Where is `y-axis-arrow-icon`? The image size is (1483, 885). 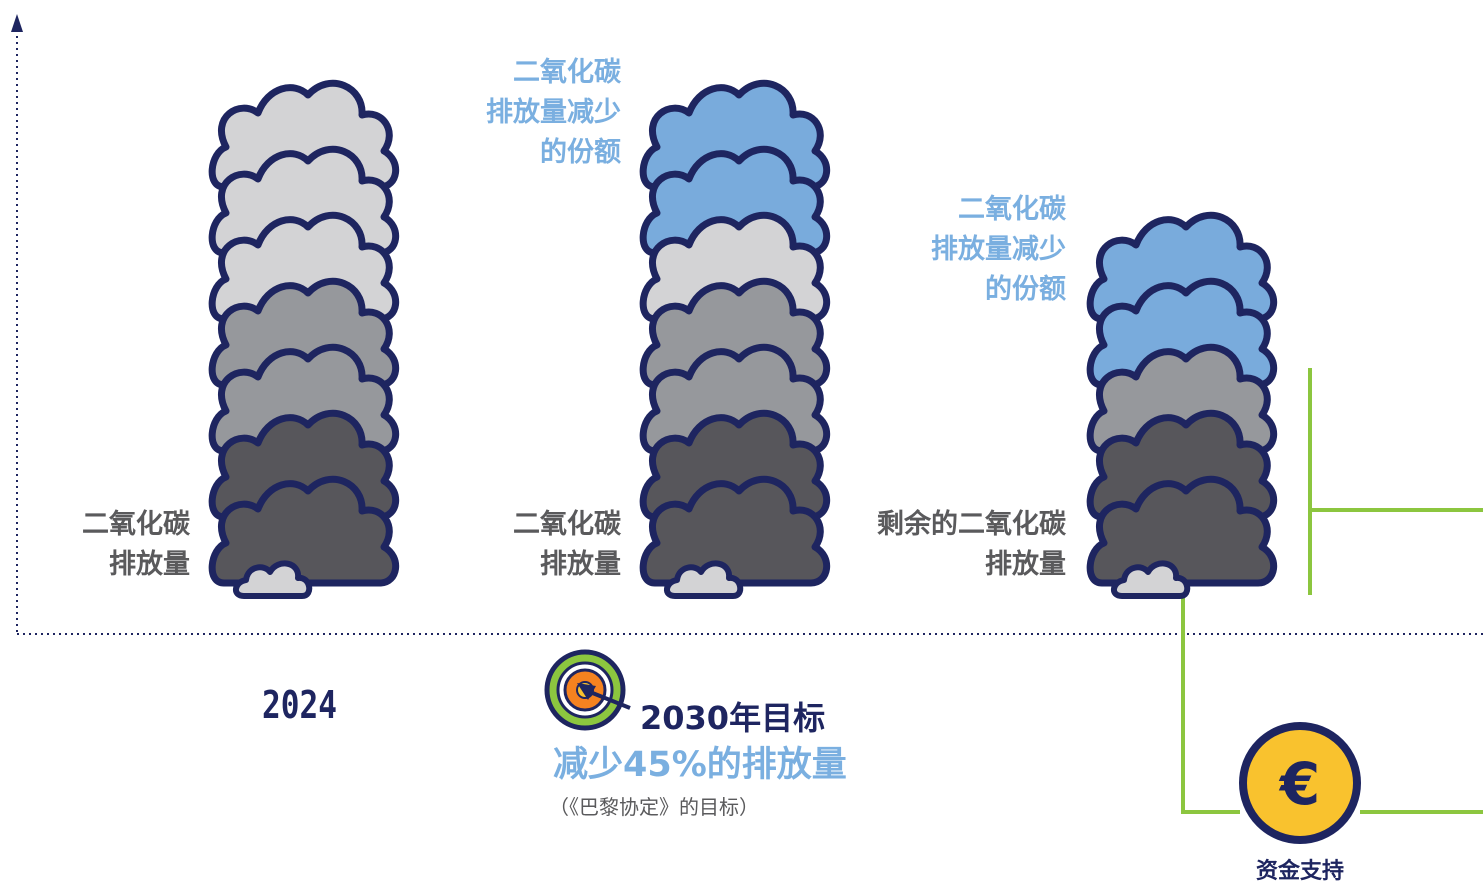
y-axis-arrow-icon is located at coordinates (17, 23).